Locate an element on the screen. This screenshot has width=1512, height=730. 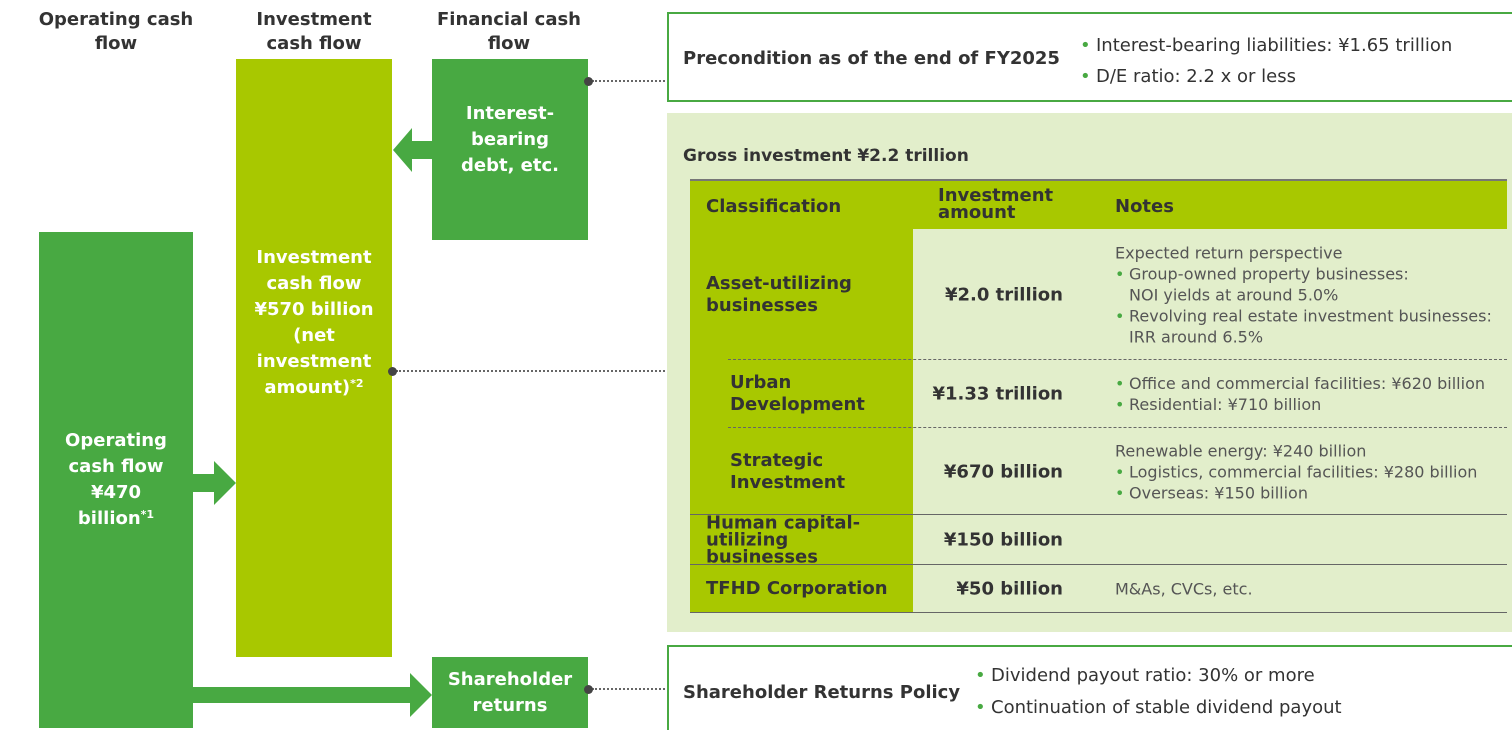
note-intro: Expected return perspective is located at coordinates (1229, 252).